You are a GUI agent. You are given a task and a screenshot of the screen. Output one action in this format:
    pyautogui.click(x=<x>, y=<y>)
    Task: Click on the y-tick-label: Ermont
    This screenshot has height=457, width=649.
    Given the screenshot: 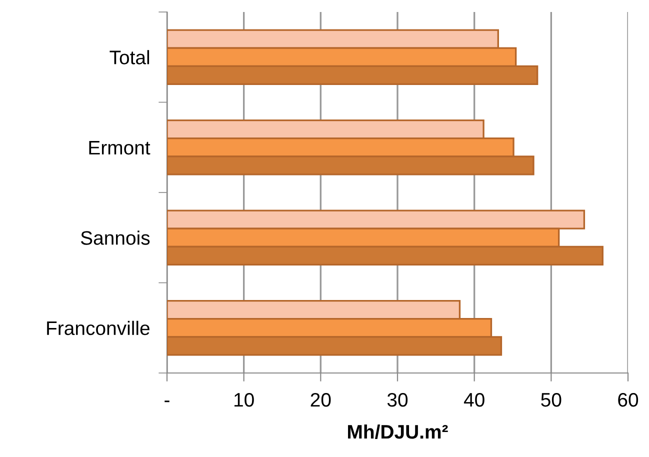 What is the action you would take?
    pyautogui.click(x=119, y=148)
    